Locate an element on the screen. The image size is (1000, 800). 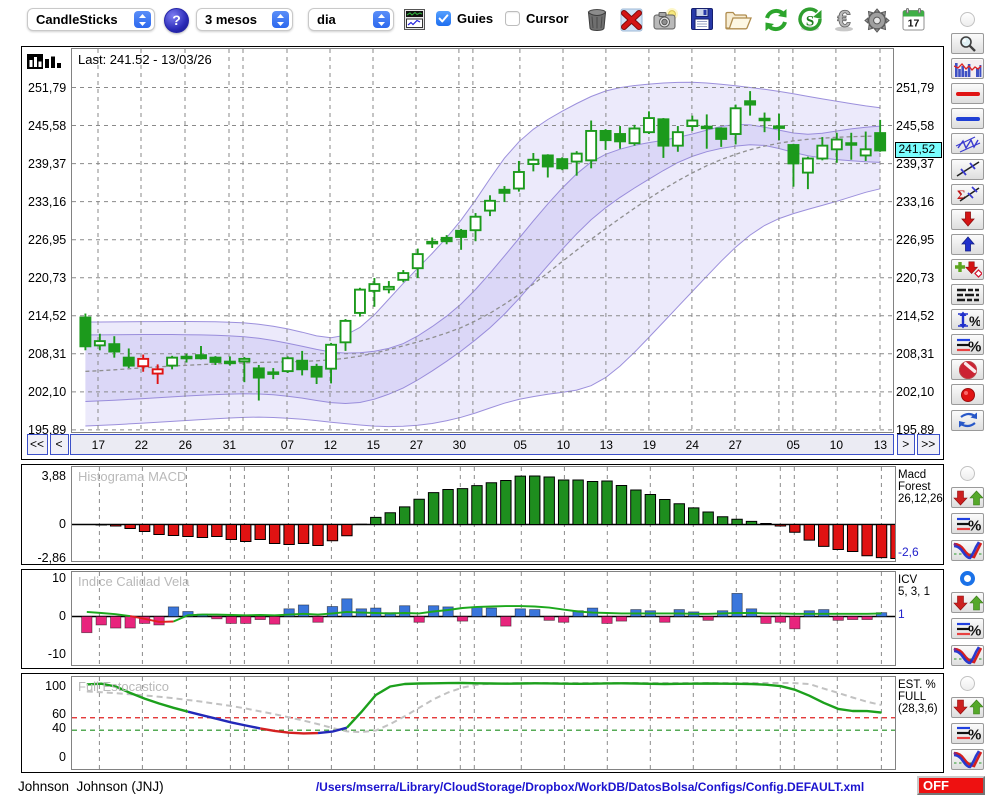
arrow-up-blue-button is located at coordinates (967, 244).